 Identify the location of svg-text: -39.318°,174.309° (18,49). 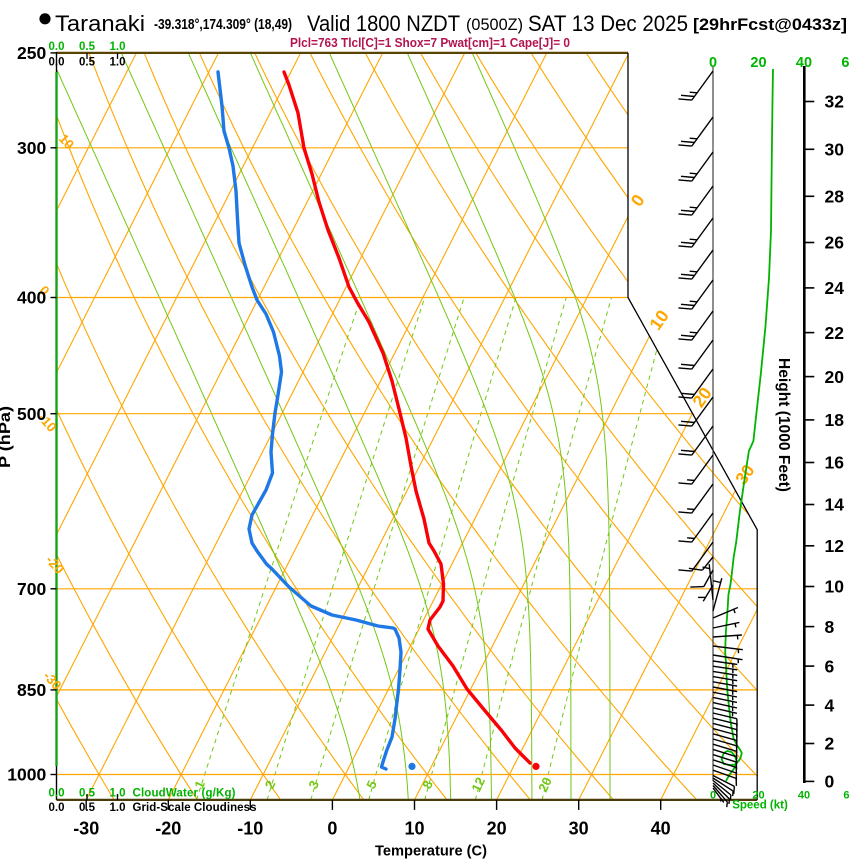
(223, 25).